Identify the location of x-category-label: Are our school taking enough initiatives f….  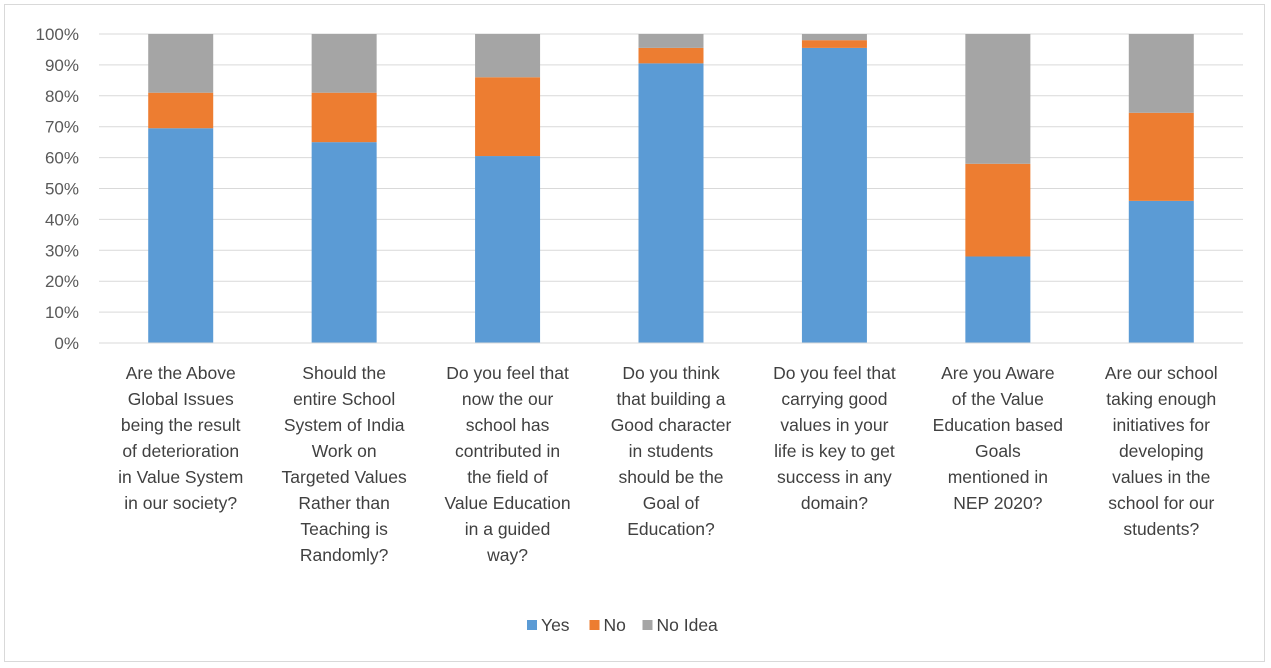
(1161, 451).